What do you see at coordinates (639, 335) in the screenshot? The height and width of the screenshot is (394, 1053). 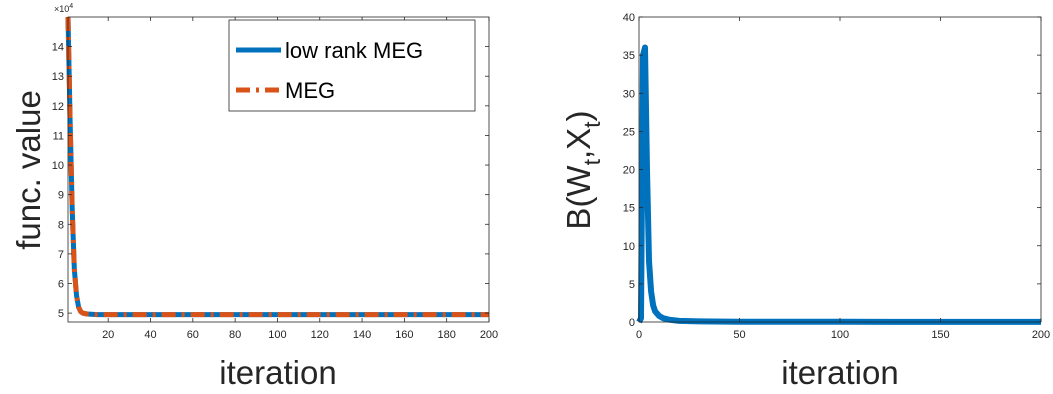 I see `bregman-x-tick-label: 0` at bounding box center [639, 335].